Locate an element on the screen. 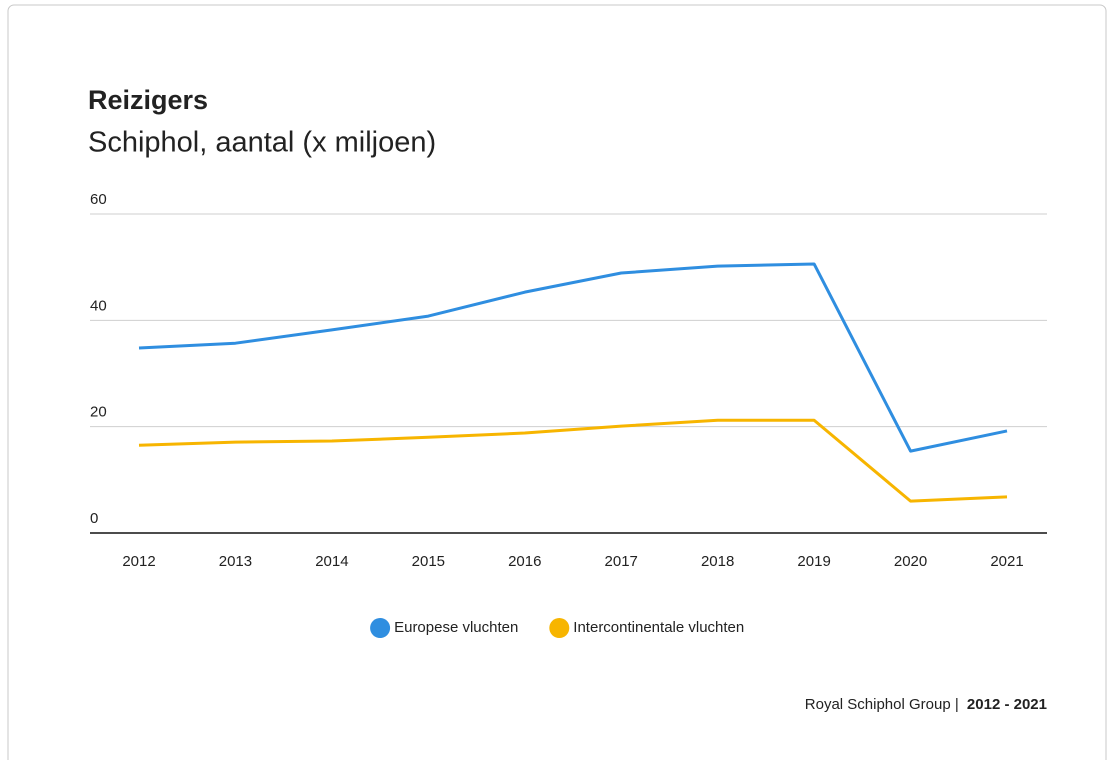  x-tick-label: 2013 is located at coordinates (235, 561).